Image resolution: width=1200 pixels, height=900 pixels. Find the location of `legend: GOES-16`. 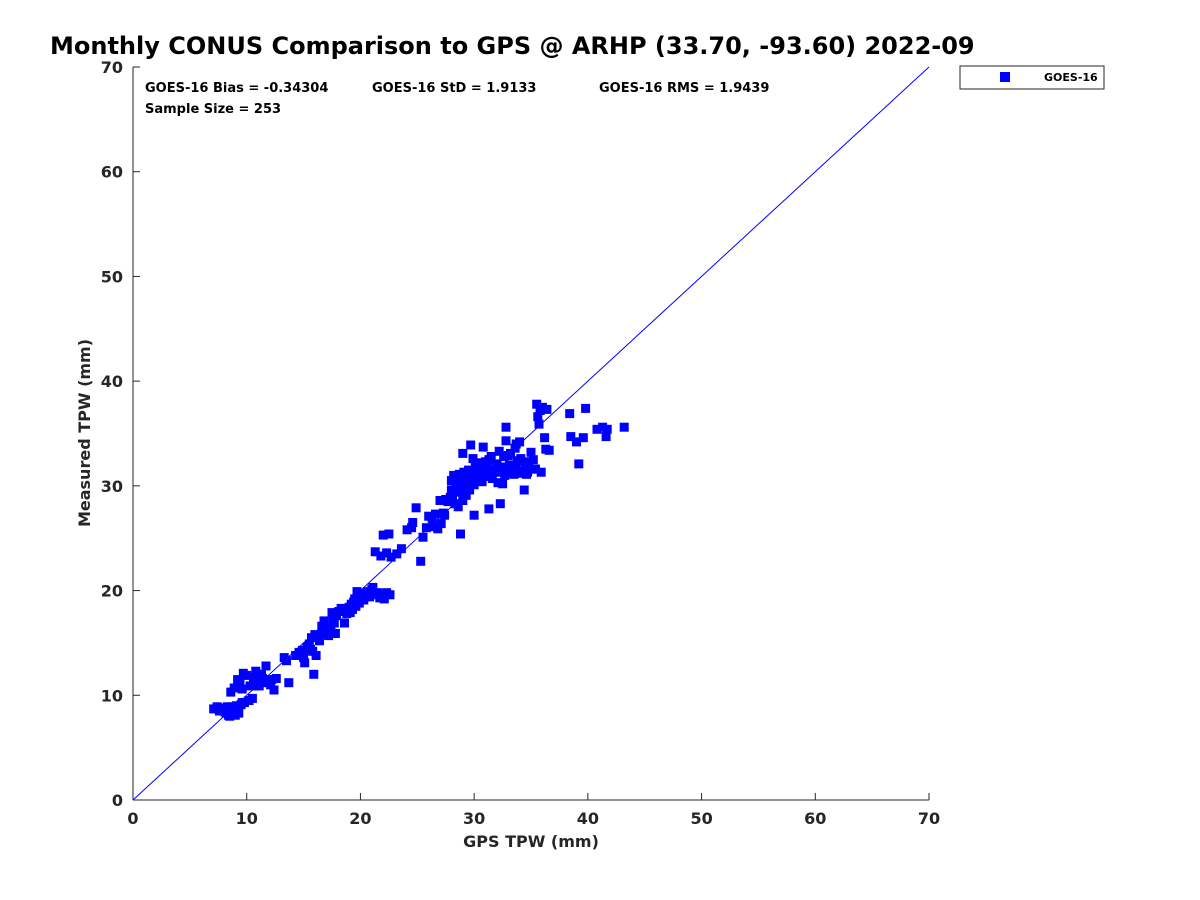

legend: GOES-16 is located at coordinates (1032, 77).